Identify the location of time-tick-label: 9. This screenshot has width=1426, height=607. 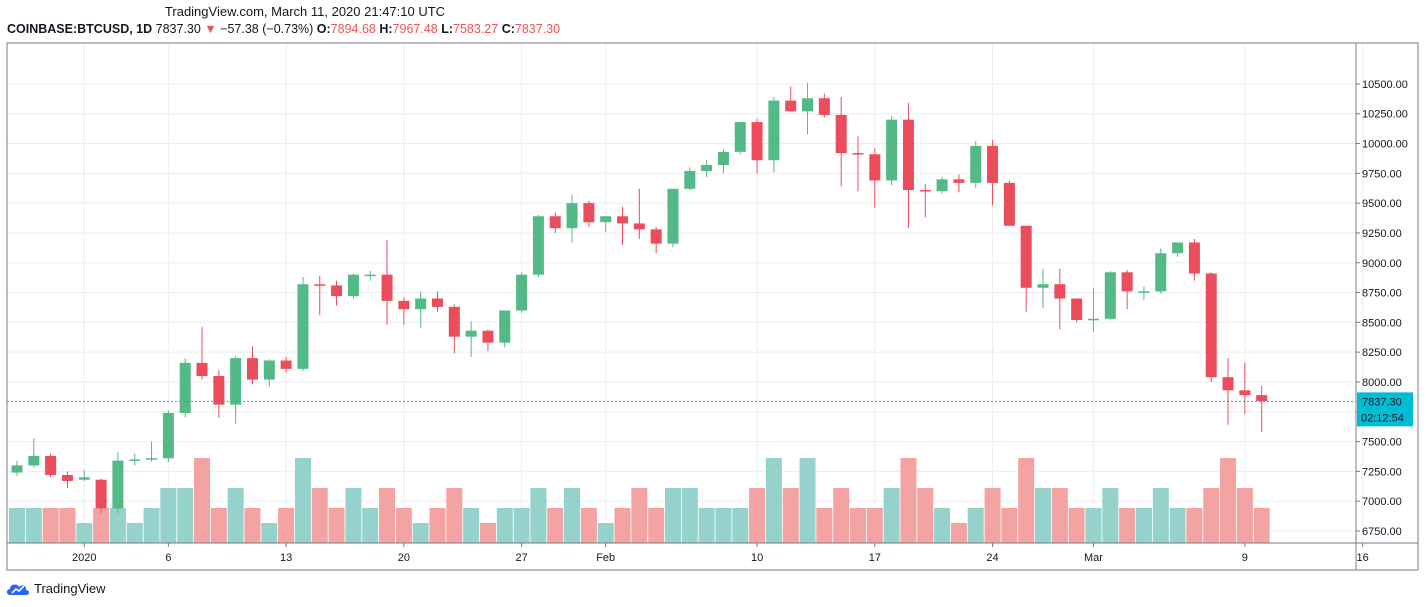
(1245, 558).